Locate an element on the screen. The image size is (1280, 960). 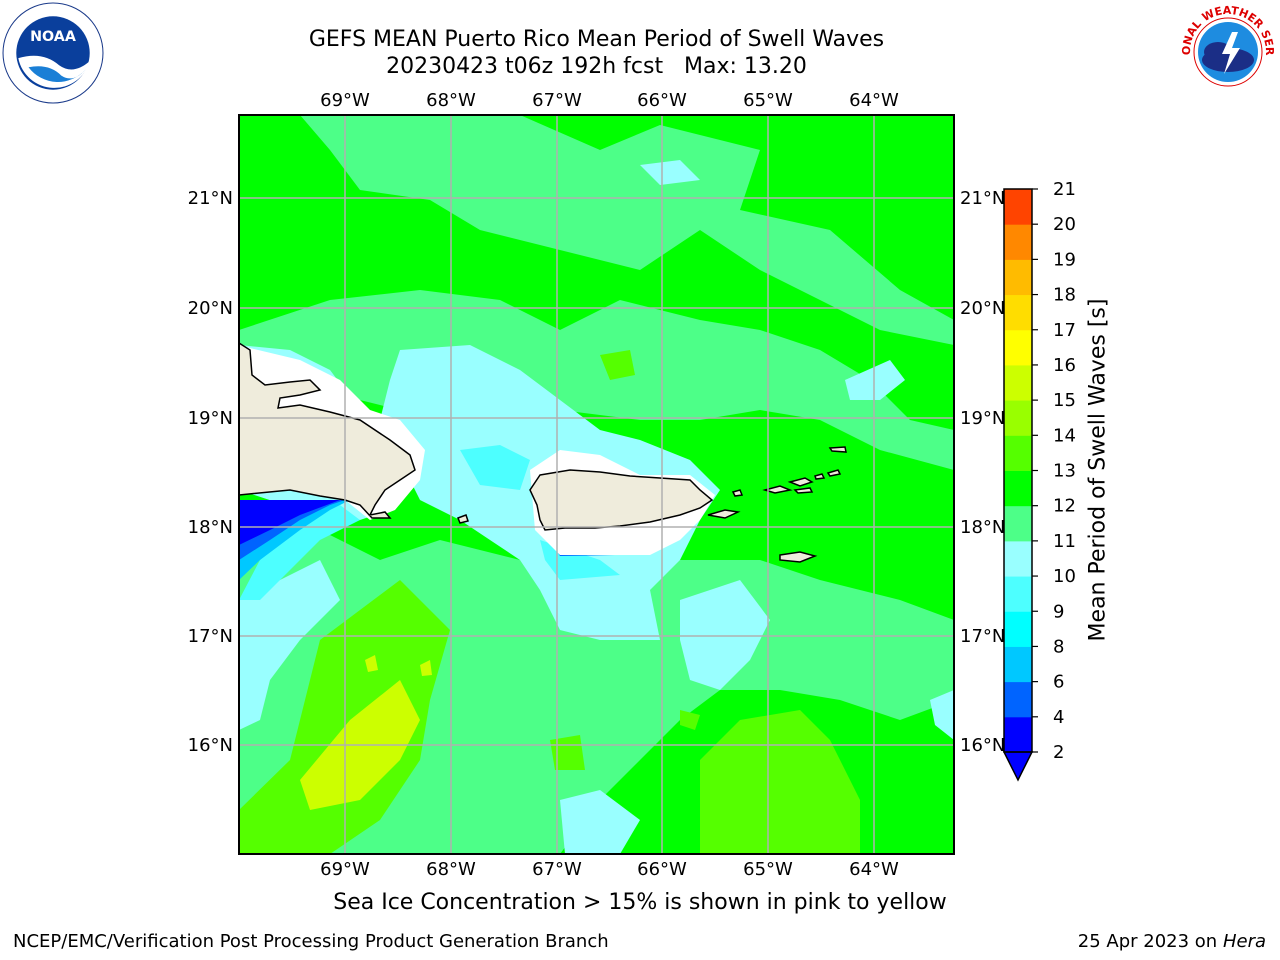
lon-labels-bottom: 69°W 68°W 67°W 66°W 65°W 64°W is located at coordinates (609, 869).